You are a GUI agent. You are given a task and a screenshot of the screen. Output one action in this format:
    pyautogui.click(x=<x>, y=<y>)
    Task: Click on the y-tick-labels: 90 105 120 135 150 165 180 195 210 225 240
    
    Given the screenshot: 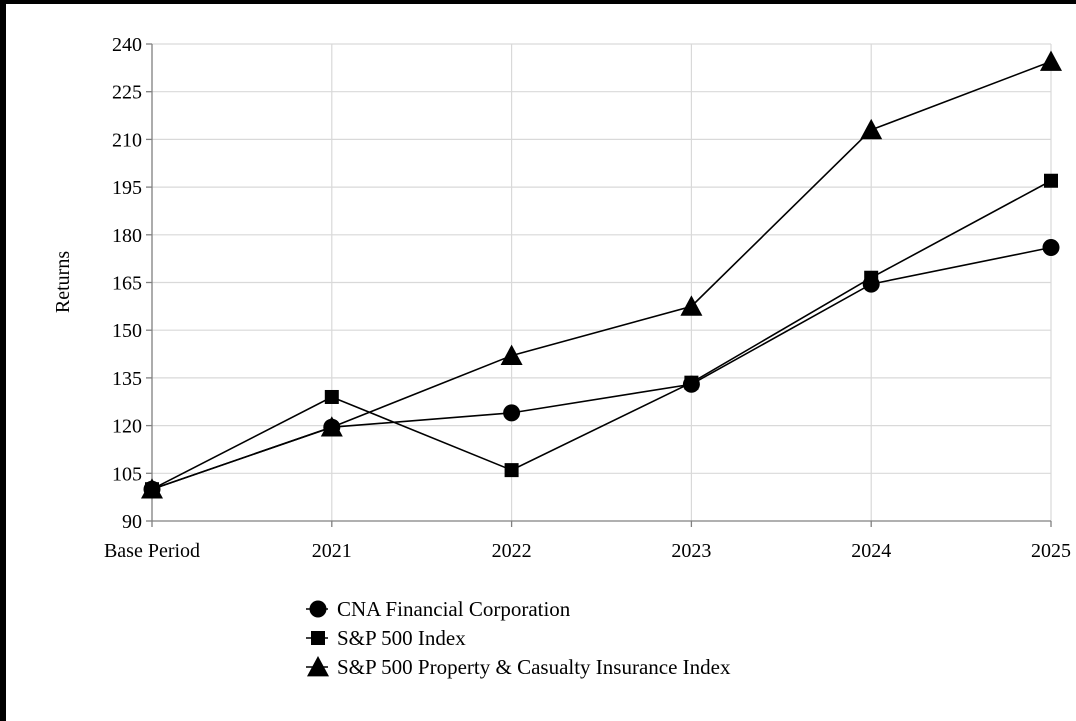 What is the action you would take?
    pyautogui.click(x=127, y=283)
    